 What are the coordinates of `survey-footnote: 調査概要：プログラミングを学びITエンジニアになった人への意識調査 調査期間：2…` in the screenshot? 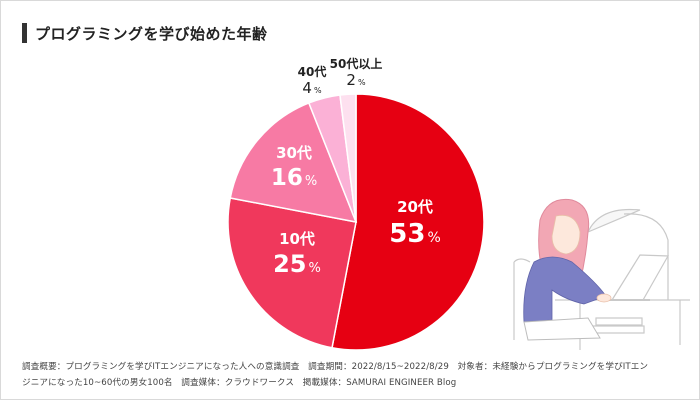 It's located at (352, 375).